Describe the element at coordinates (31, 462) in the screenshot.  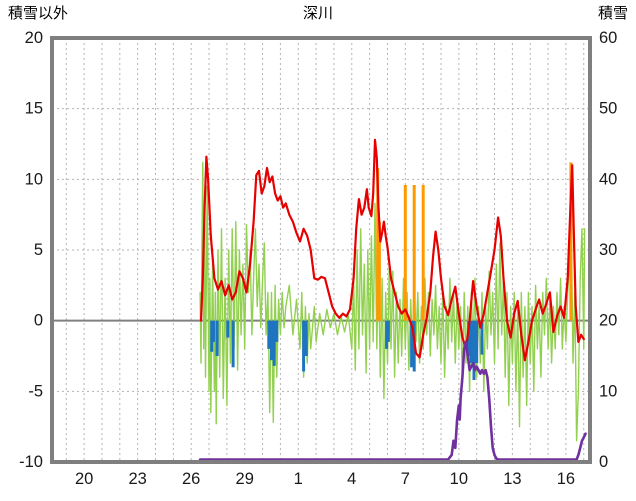
I see `left-axis-tick-label: -10` at that location.